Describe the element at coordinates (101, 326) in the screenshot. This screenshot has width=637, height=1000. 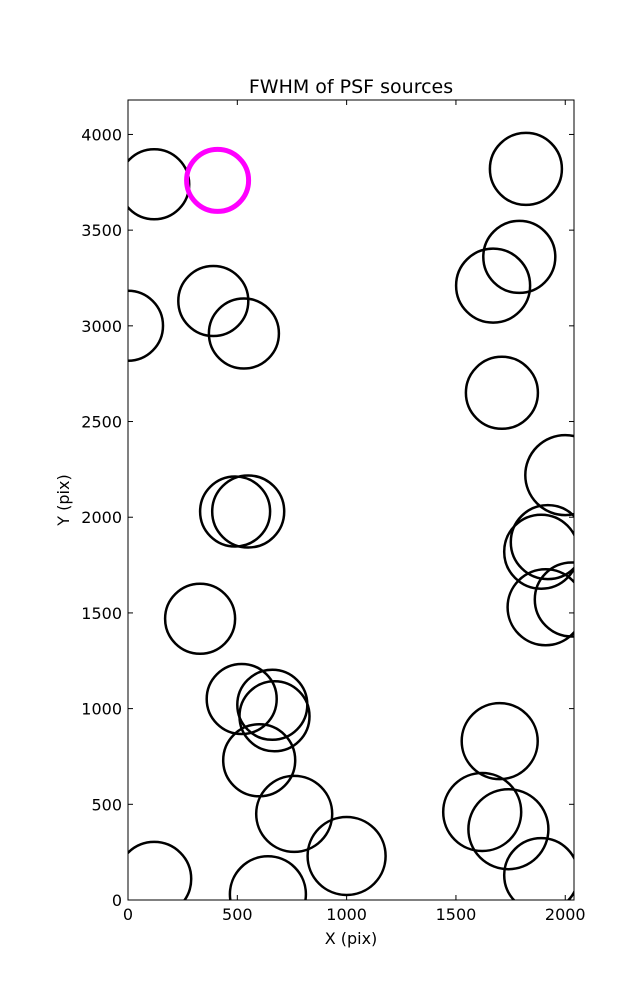
I see `y-tick-label-3000: 3000` at that location.